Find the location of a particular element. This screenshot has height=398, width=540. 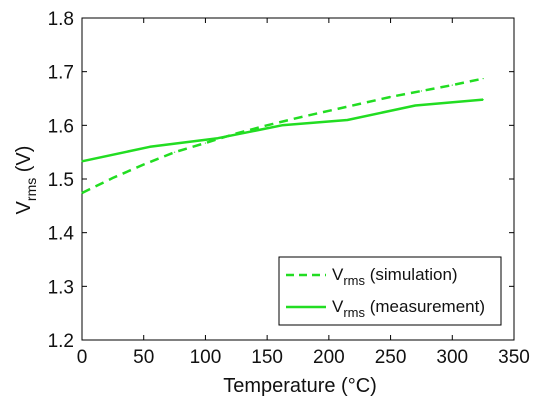

y-tick-label: 1.3 is located at coordinates (61, 287).